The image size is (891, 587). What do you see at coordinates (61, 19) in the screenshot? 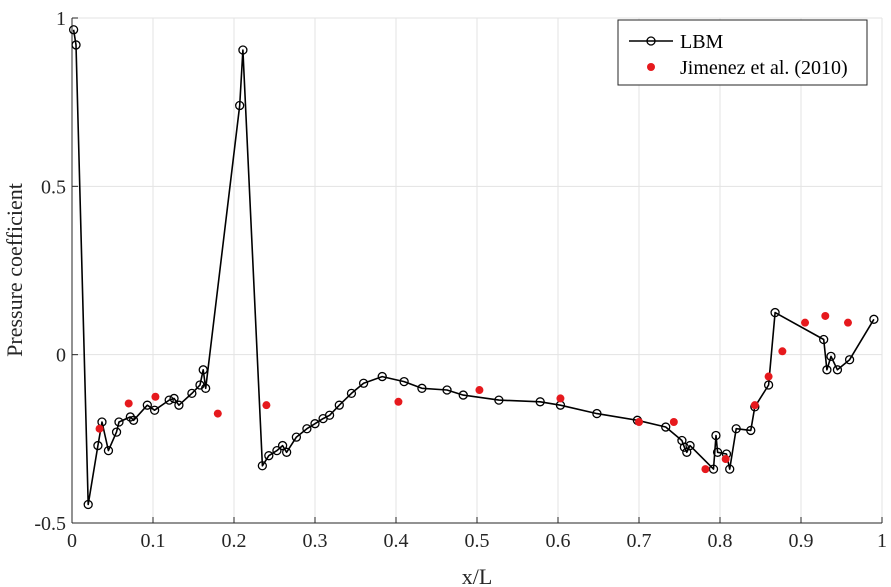
I see `y-tick-label: 1` at bounding box center [61, 19].